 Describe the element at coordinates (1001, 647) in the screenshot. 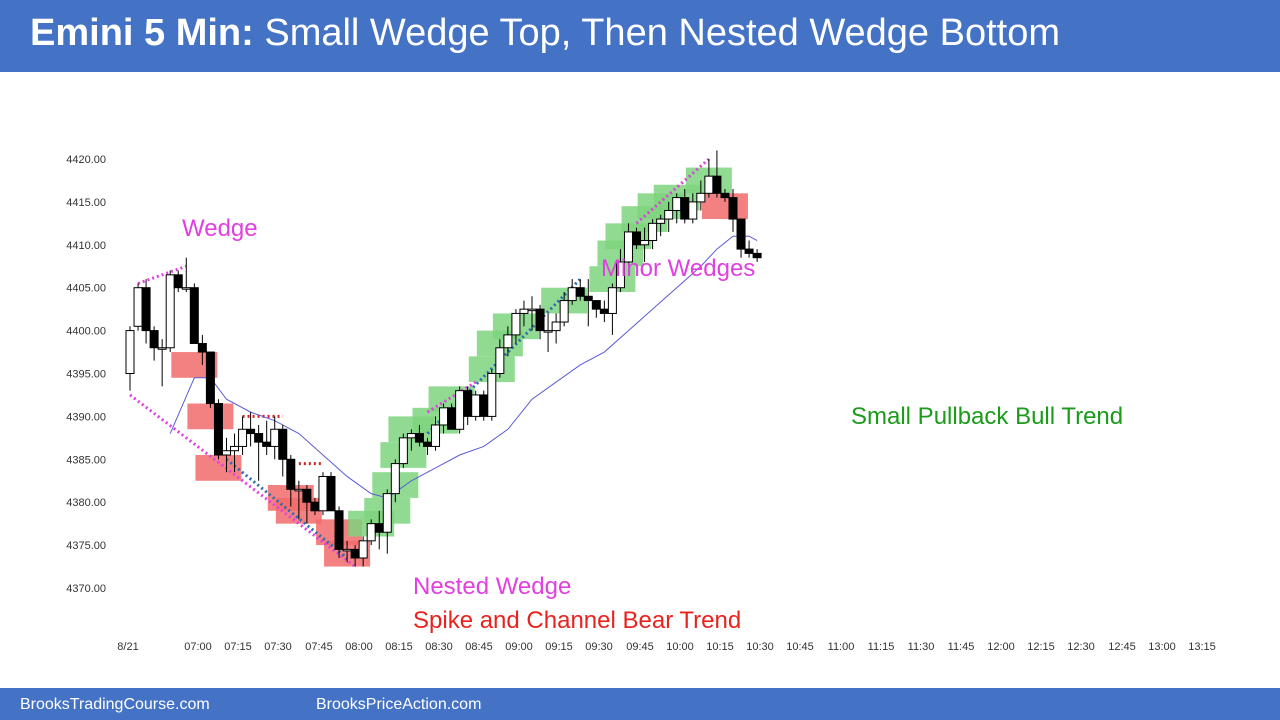

I see `x-tick-label: 12:00` at that location.